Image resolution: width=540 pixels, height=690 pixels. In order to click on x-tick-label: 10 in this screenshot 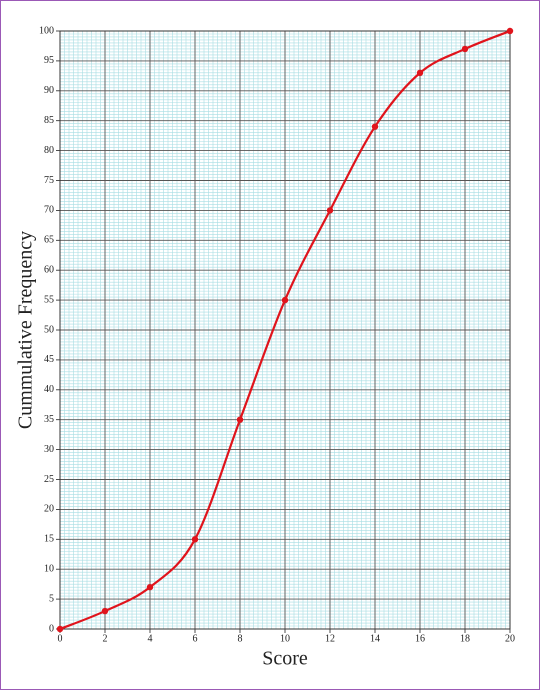, I will do `click(285, 638)`.